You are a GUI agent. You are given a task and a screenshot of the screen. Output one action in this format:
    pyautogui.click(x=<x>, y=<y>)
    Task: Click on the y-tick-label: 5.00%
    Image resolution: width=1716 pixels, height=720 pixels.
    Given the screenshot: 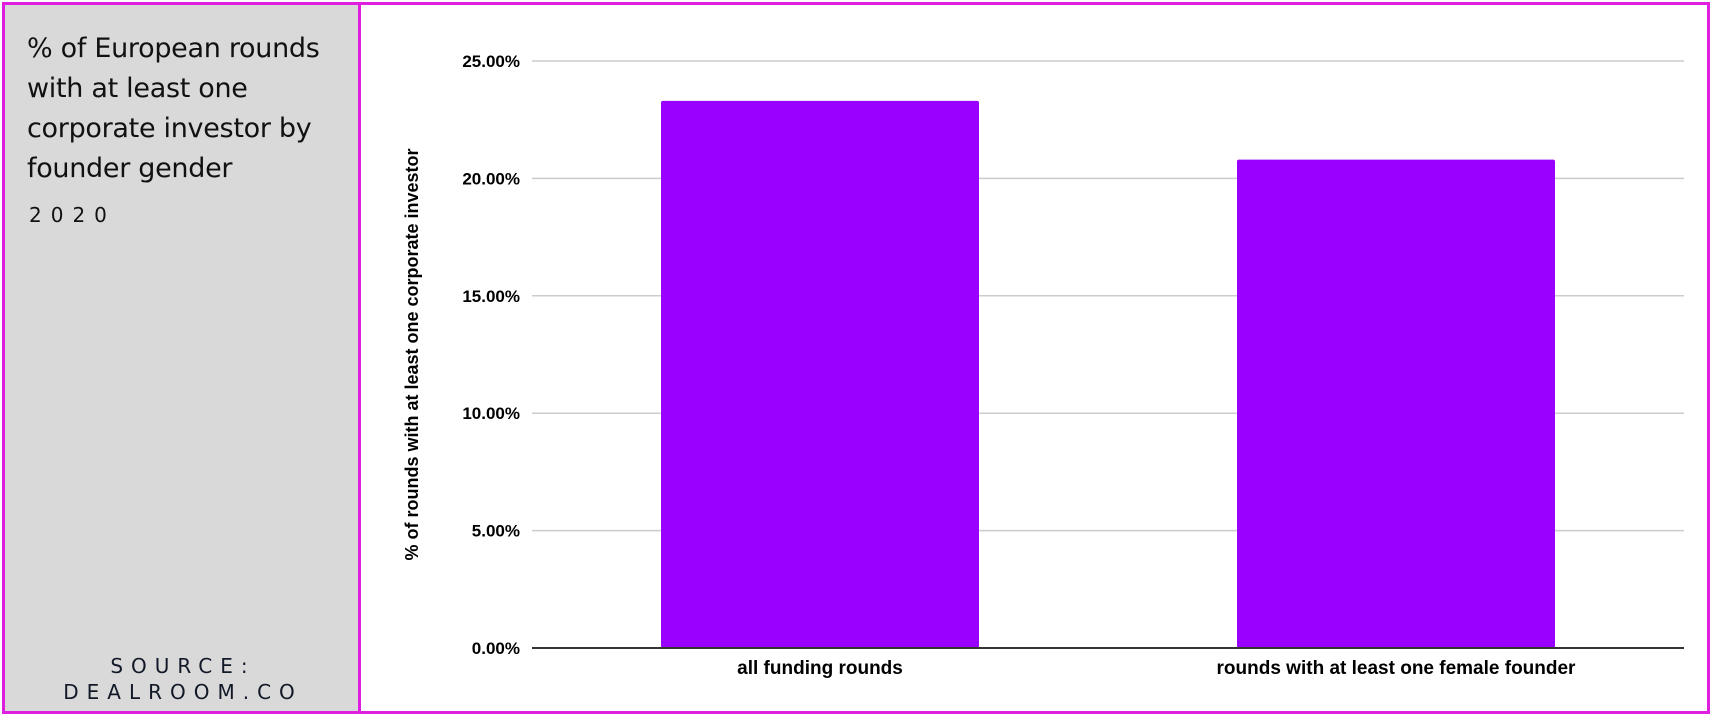 What is the action you would take?
    pyautogui.click(x=496, y=531)
    